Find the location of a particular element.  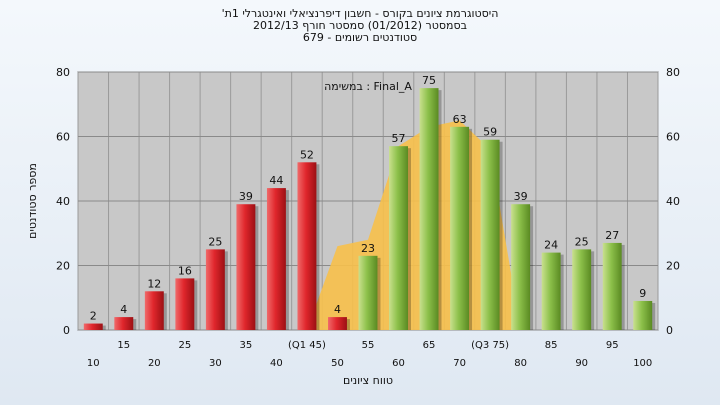

x-tick-label: 35 is located at coordinates (246, 345).